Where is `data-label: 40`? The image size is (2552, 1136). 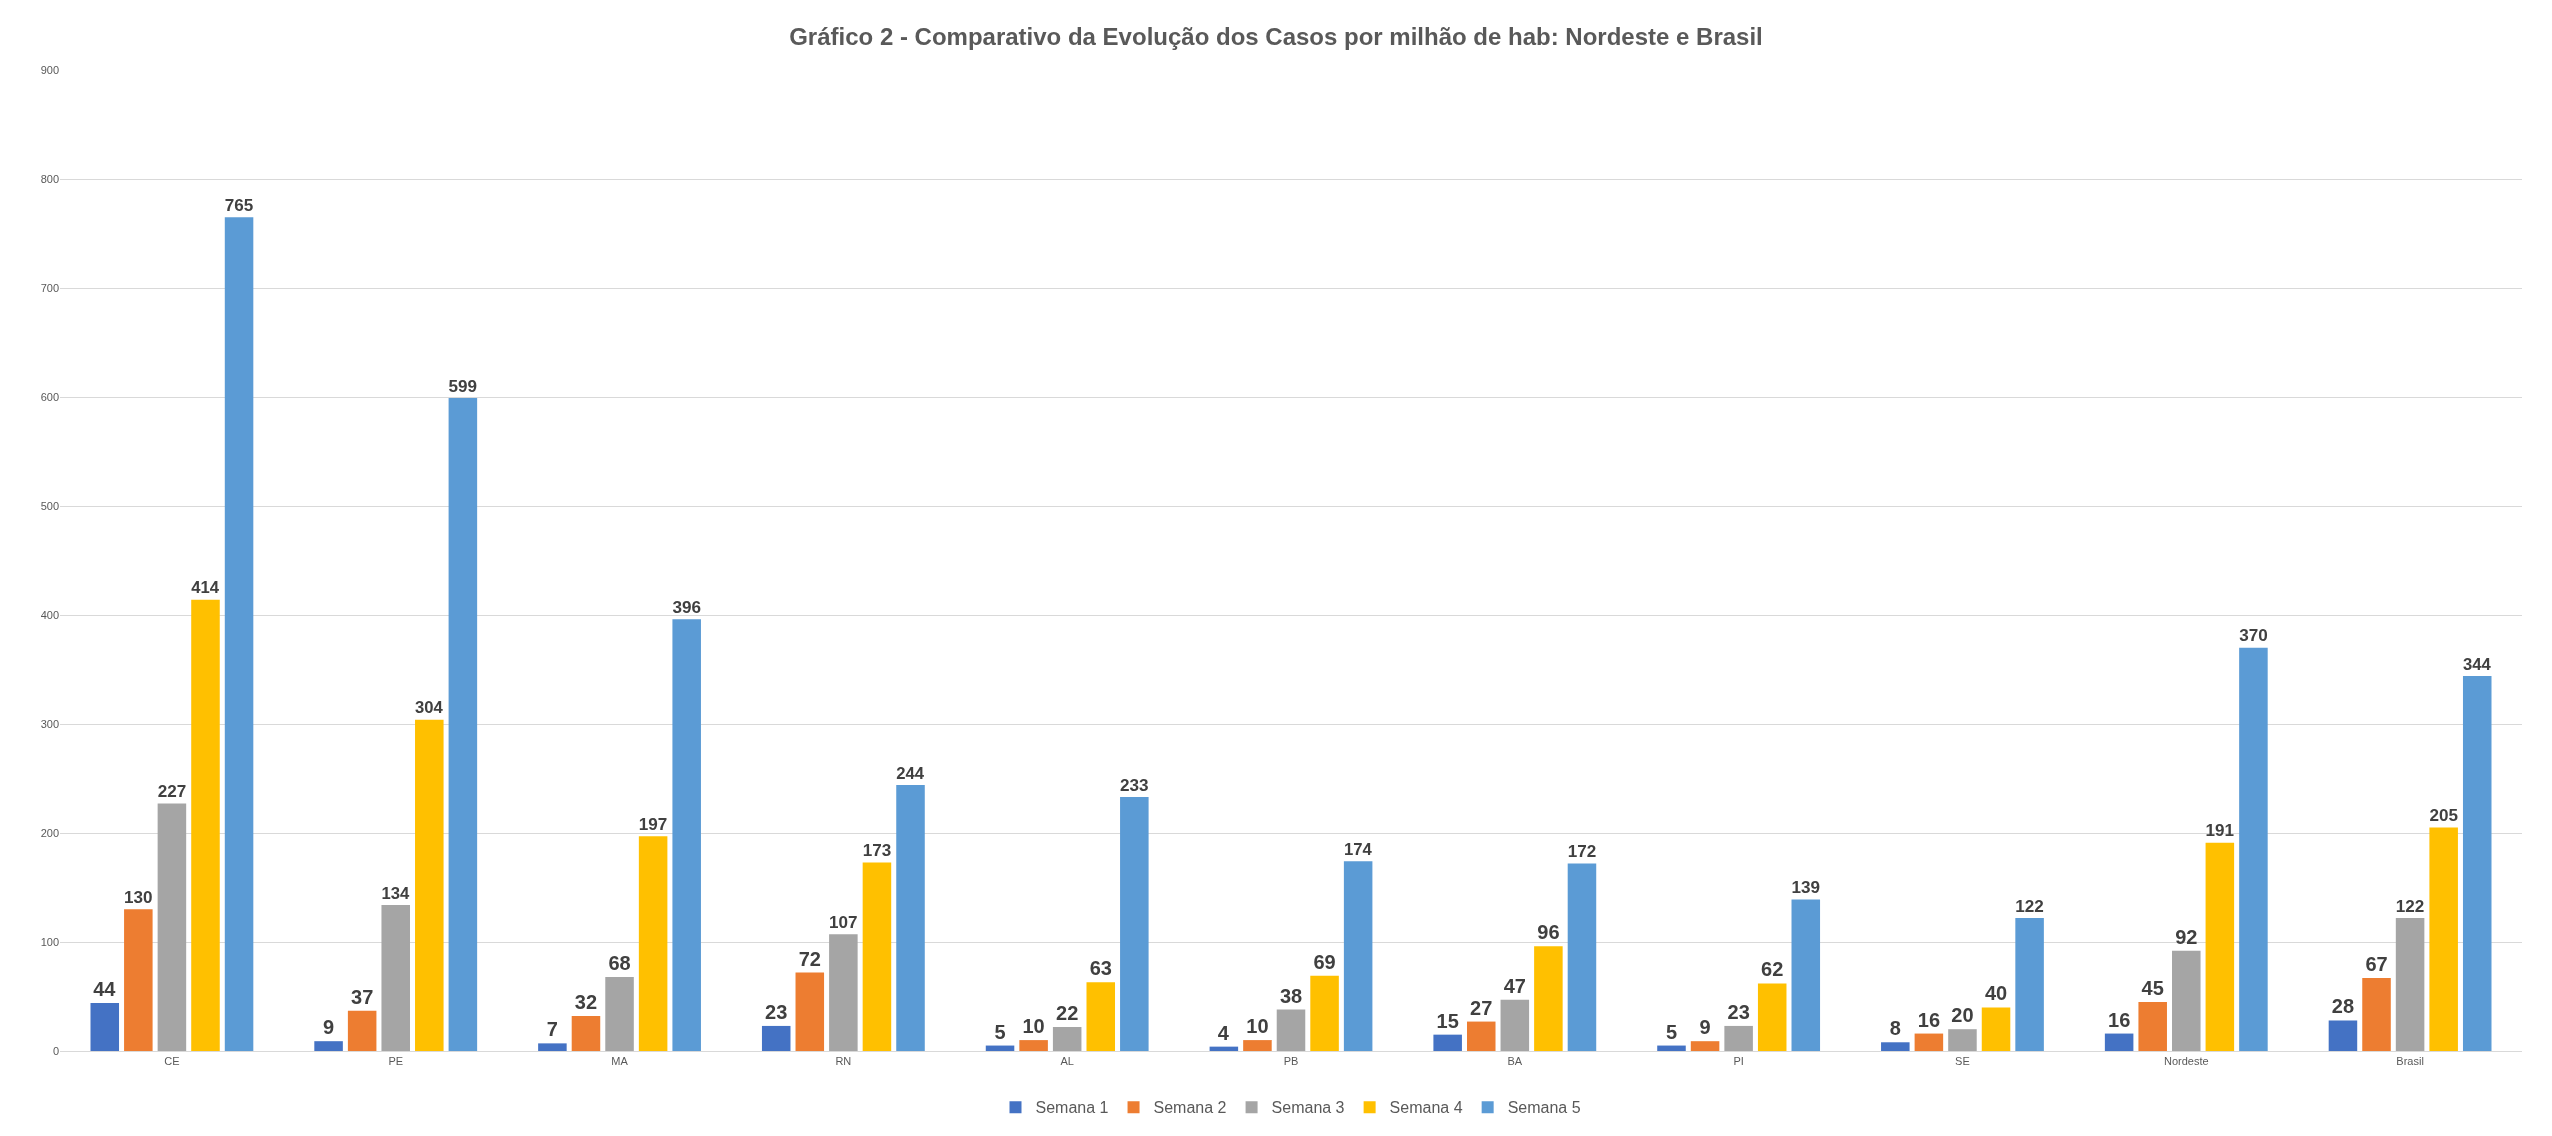
data-label: 40 is located at coordinates (1996, 993).